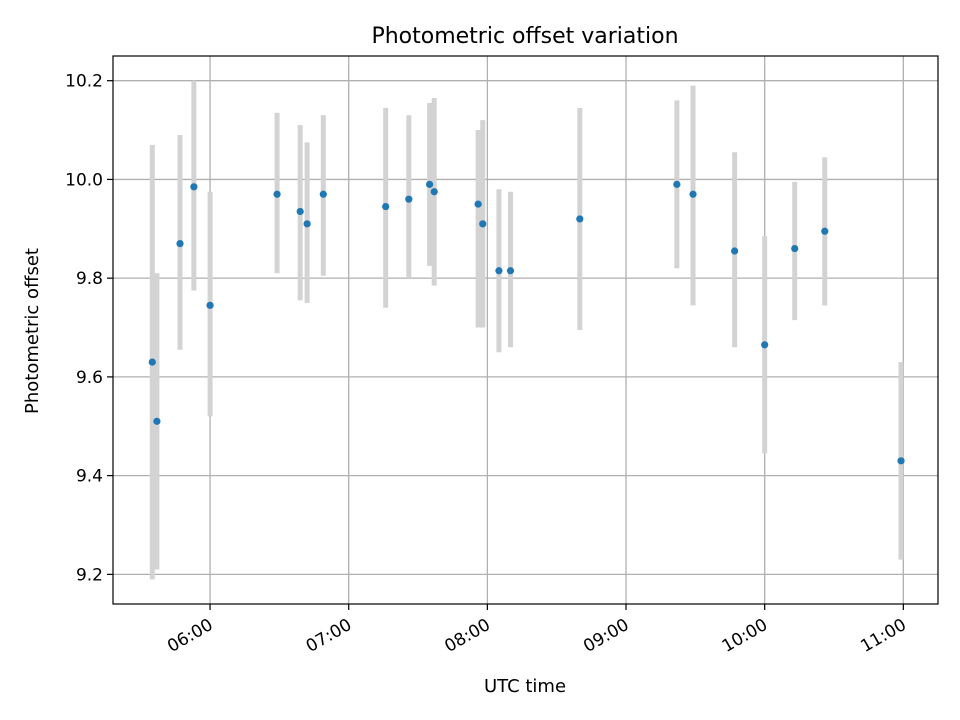  What do you see at coordinates (524, 36) in the screenshot?
I see `chart-title: Photometric offset variation` at bounding box center [524, 36].